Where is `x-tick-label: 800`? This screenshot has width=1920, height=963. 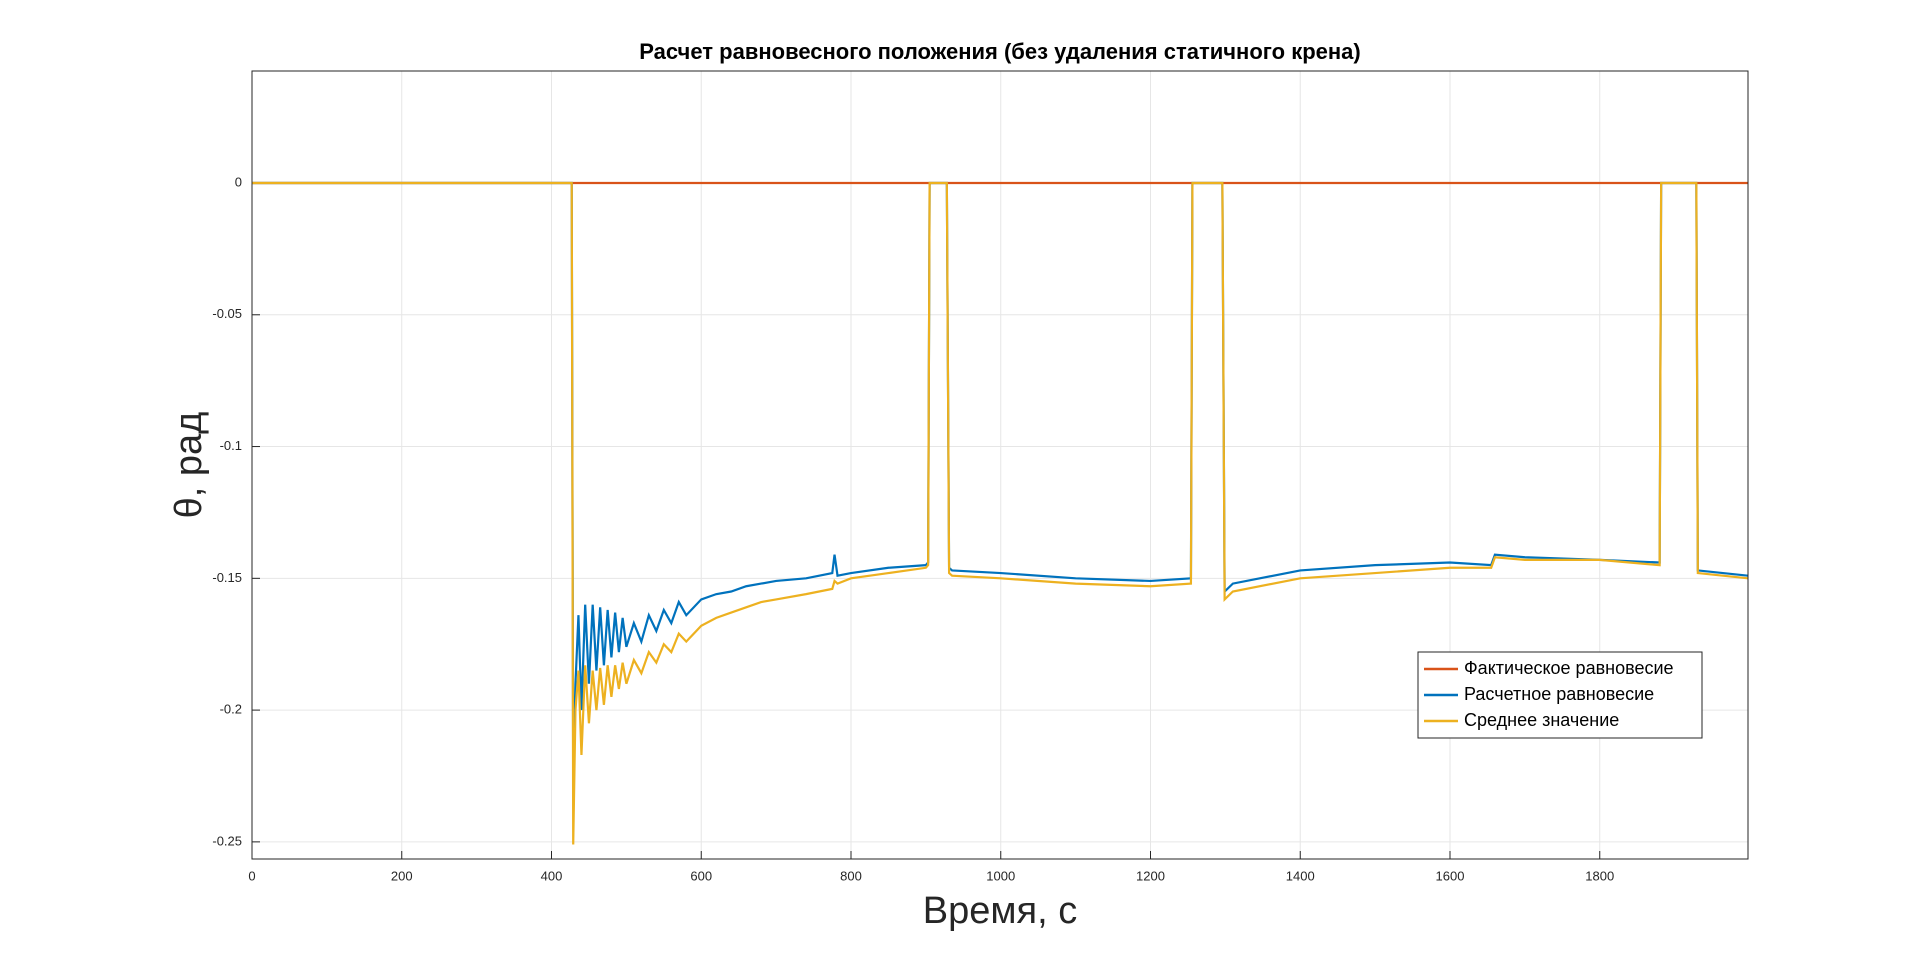 x-tick-label: 800 is located at coordinates (851, 875).